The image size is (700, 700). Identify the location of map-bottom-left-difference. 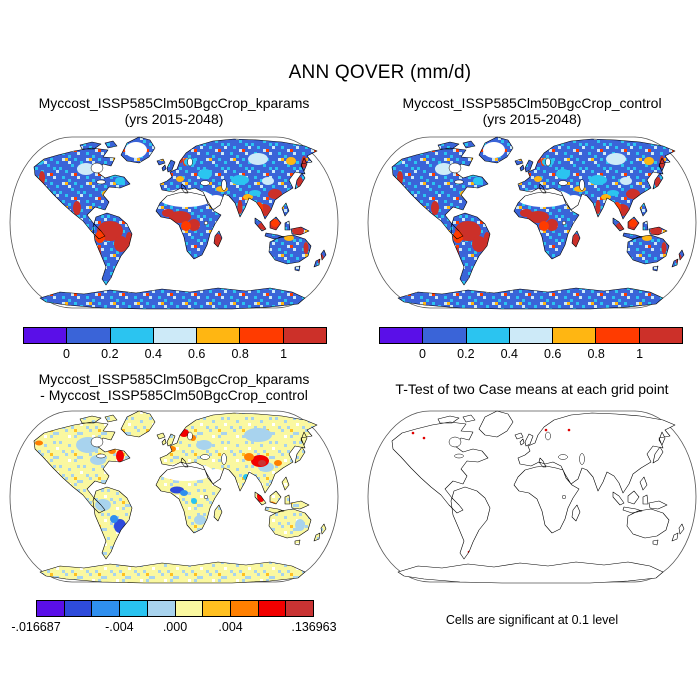
(174, 497).